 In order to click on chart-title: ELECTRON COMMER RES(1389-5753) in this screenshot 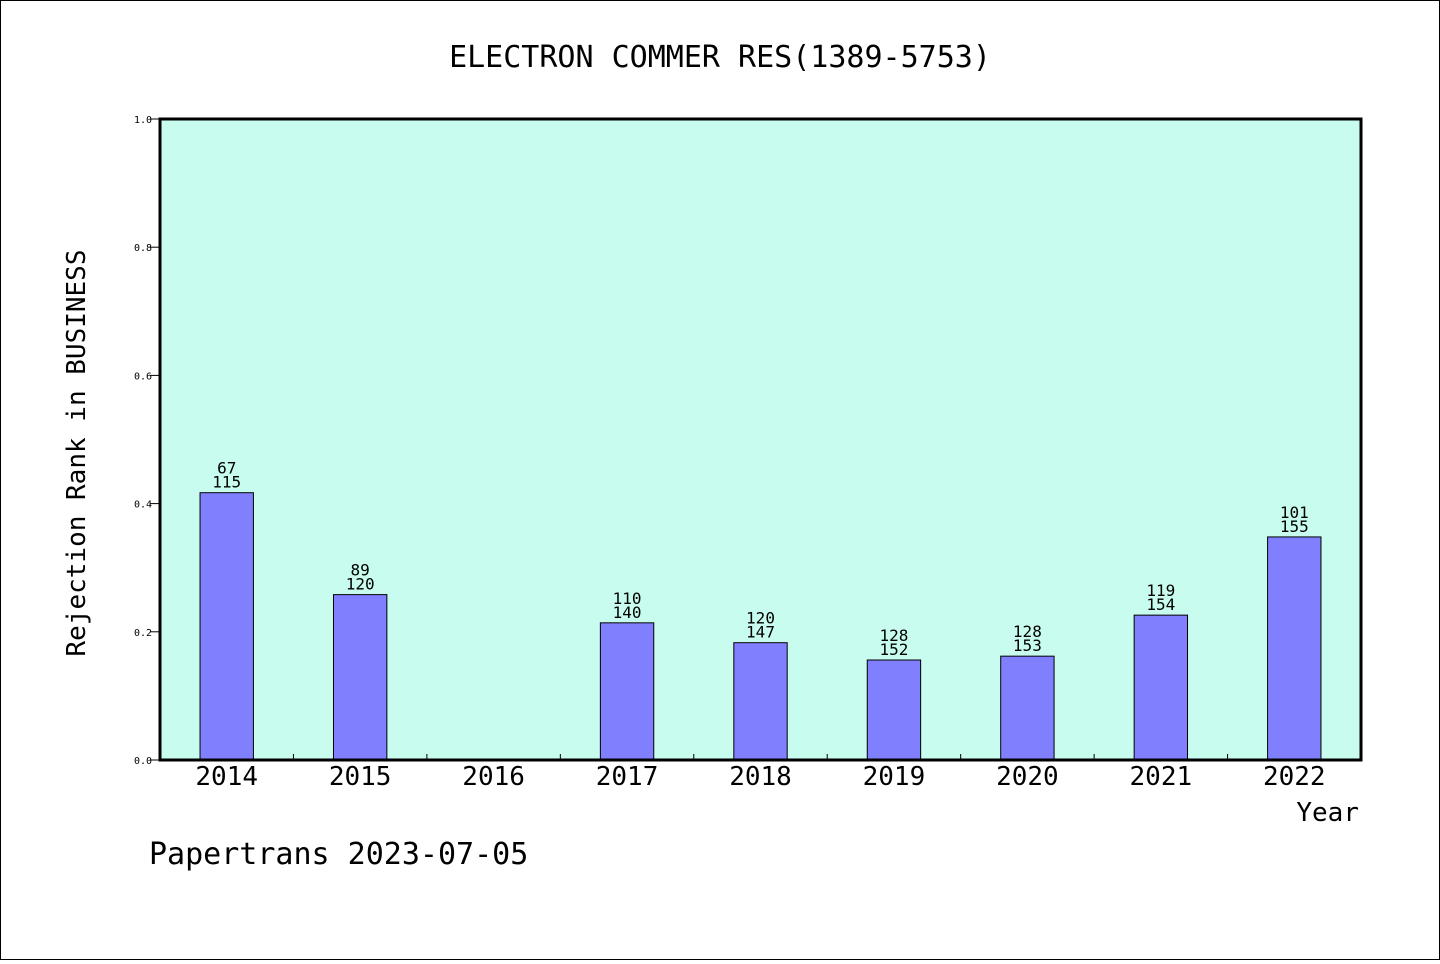, I will do `click(720, 57)`.